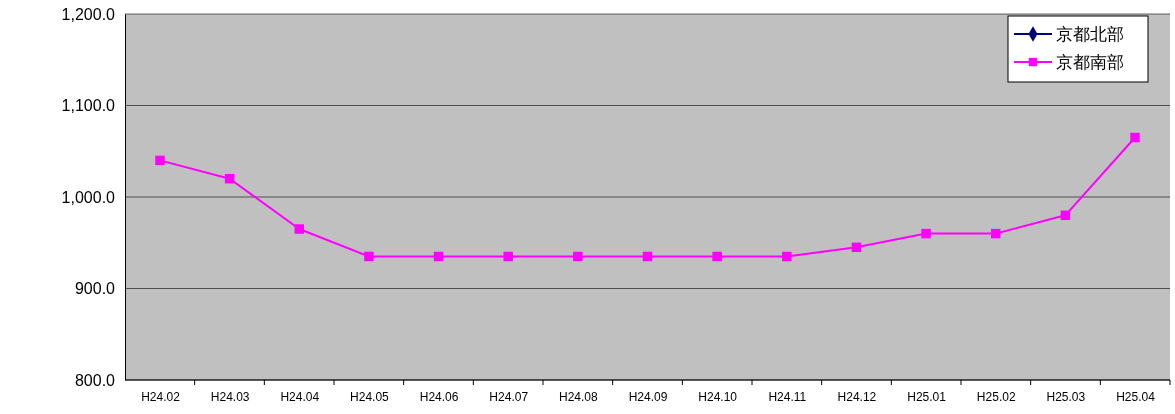  Describe the element at coordinates (579, 396) in the screenshot. I see `x-tick-label: H24.08` at that location.